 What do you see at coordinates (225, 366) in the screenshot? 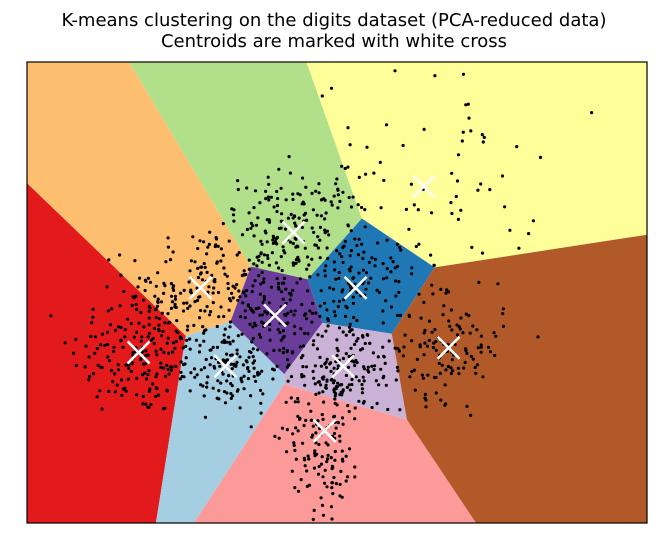
I see `centroid-cross-stroke` at bounding box center [225, 366].